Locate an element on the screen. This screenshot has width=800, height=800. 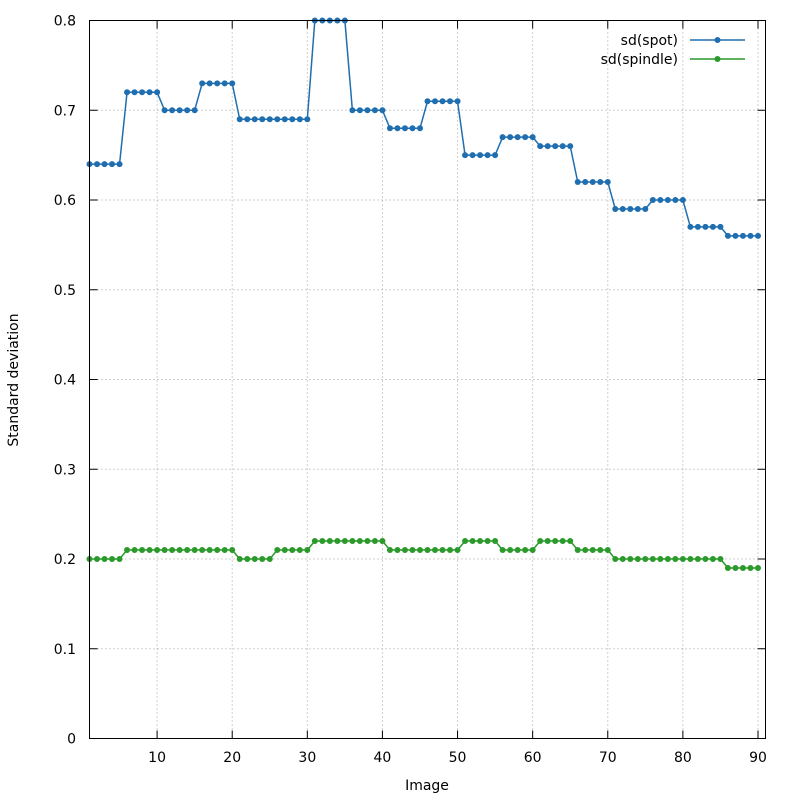
legend: sd(spot) sd(spindle) is located at coordinates (673, 50).